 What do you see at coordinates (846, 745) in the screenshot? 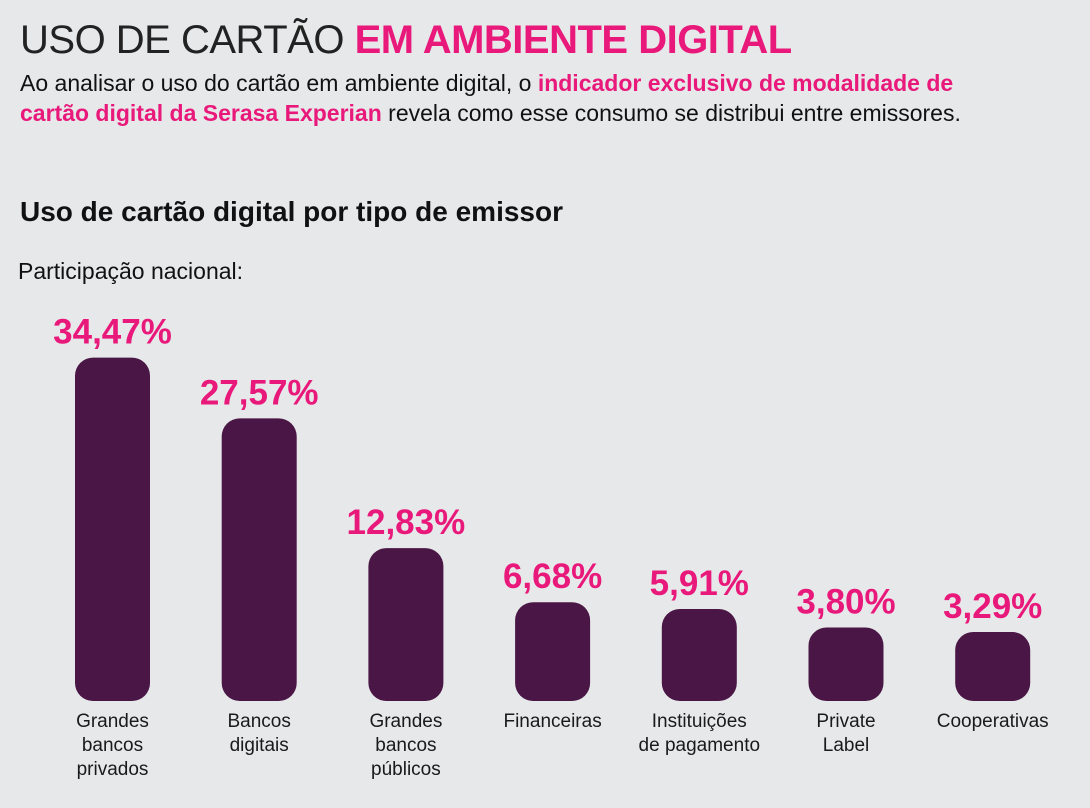
I see `category-label: Label` at bounding box center [846, 745].